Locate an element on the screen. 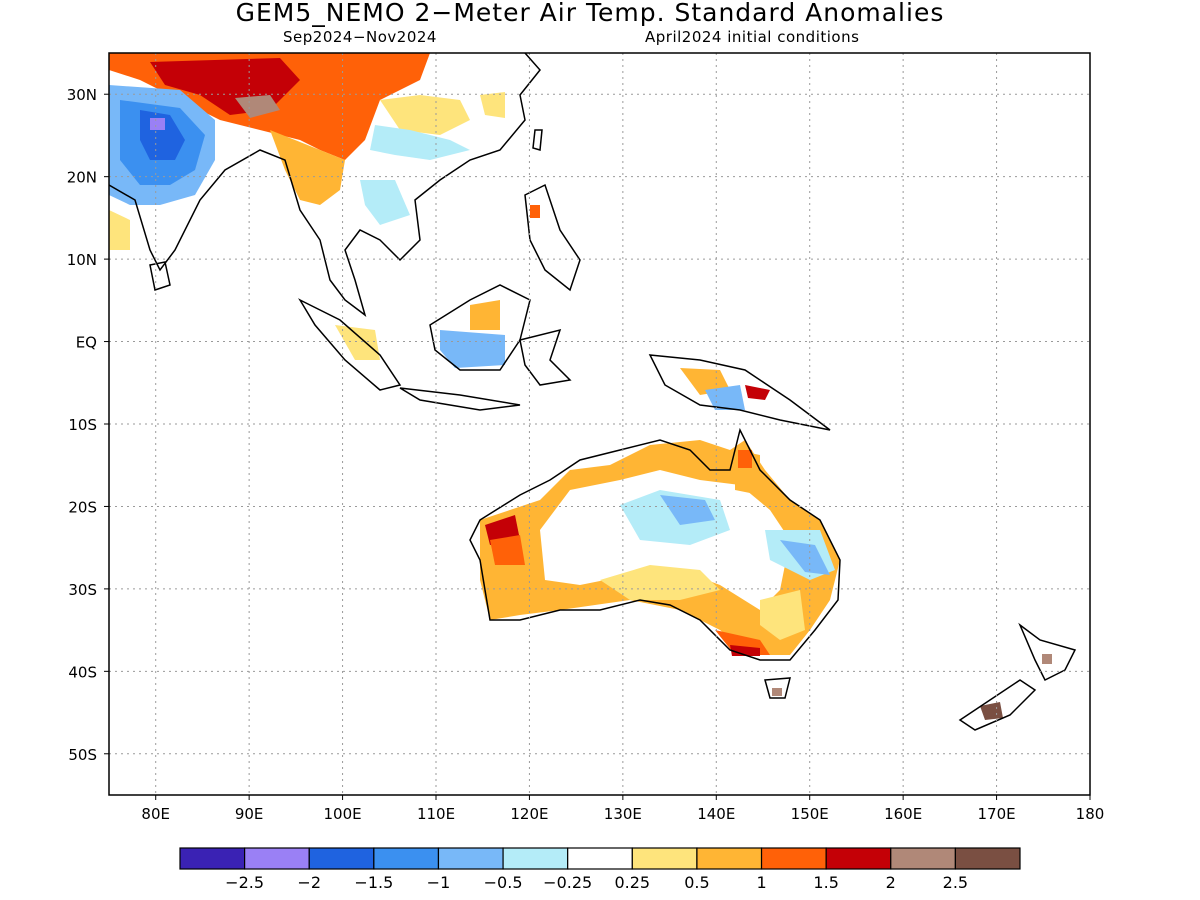 The width and height of the screenshot is (1200, 900). anomaly-philippines-red is located at coordinates (535, 211).